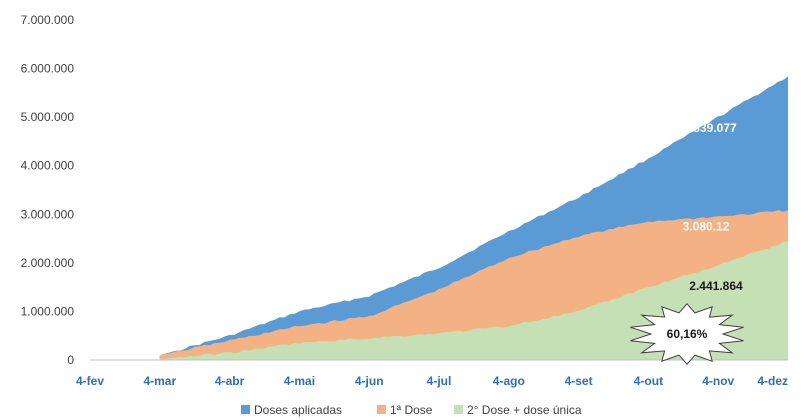 Image resolution: width=809 pixels, height=420 pixels. I want to click on data-label: 5.839.077, so click(710, 128).